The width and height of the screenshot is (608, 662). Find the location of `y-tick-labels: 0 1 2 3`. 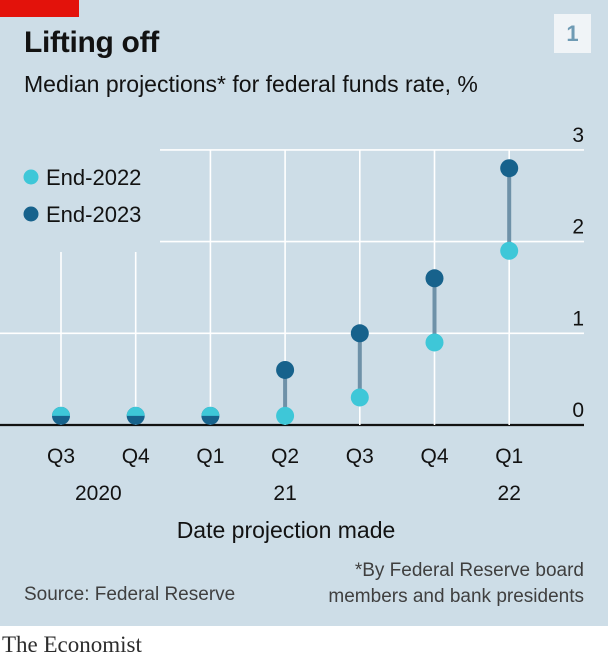

y-tick-labels: 0 1 2 3 is located at coordinates (578, 273).